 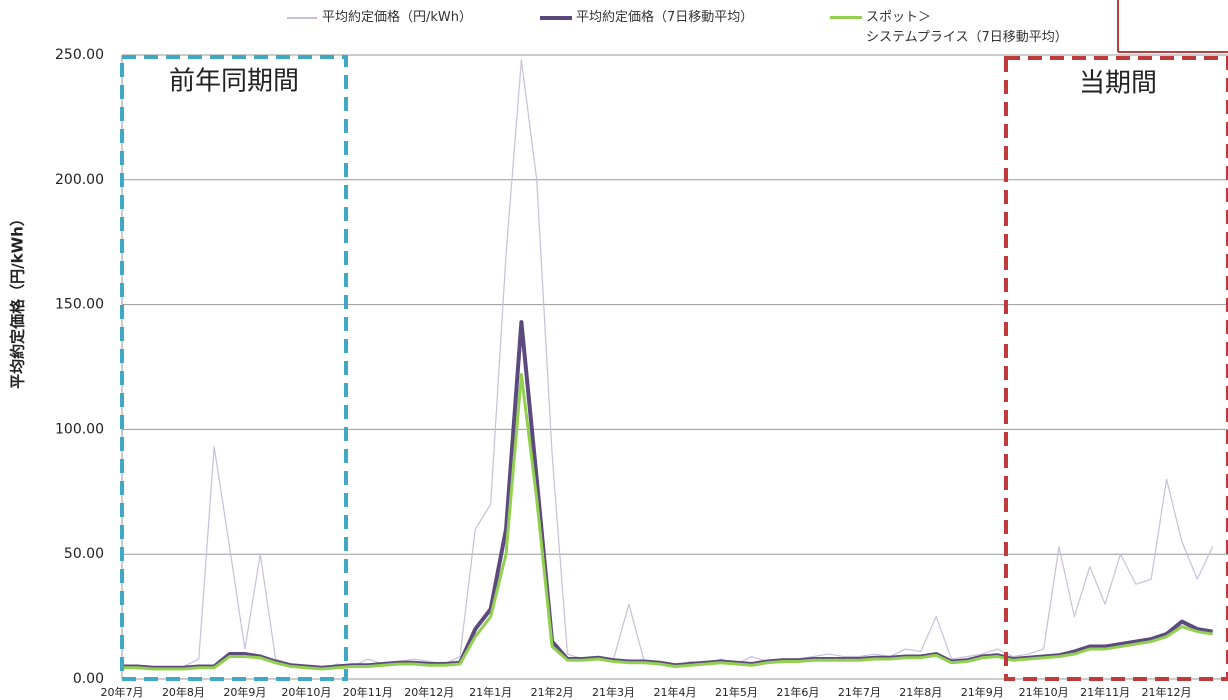 I want to click on y-tick-label: 250.00, so click(x=79, y=55).